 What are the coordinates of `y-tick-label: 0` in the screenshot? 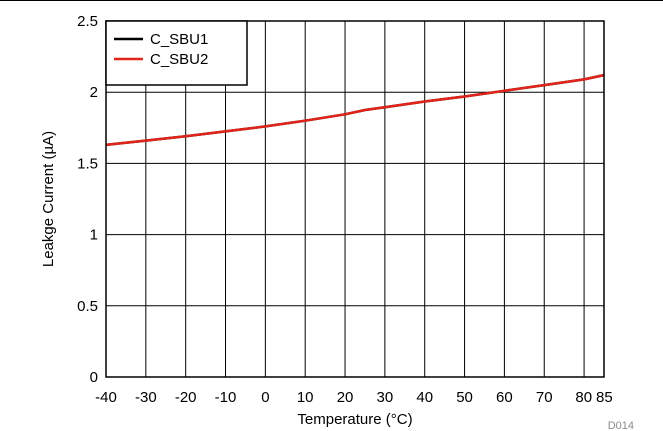 It's located at (94, 377).